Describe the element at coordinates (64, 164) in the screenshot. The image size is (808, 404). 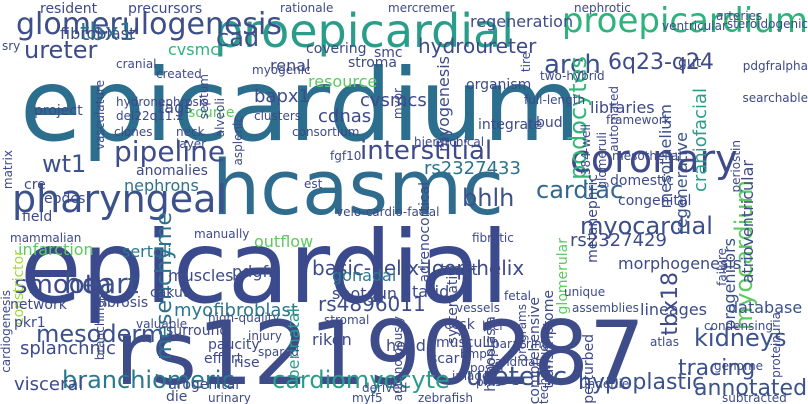
I see `cloud-word: wt1` at that location.